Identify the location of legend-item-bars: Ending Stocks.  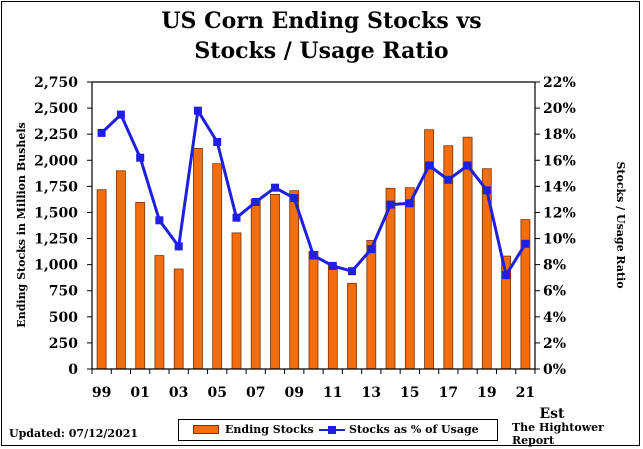
(253, 429).